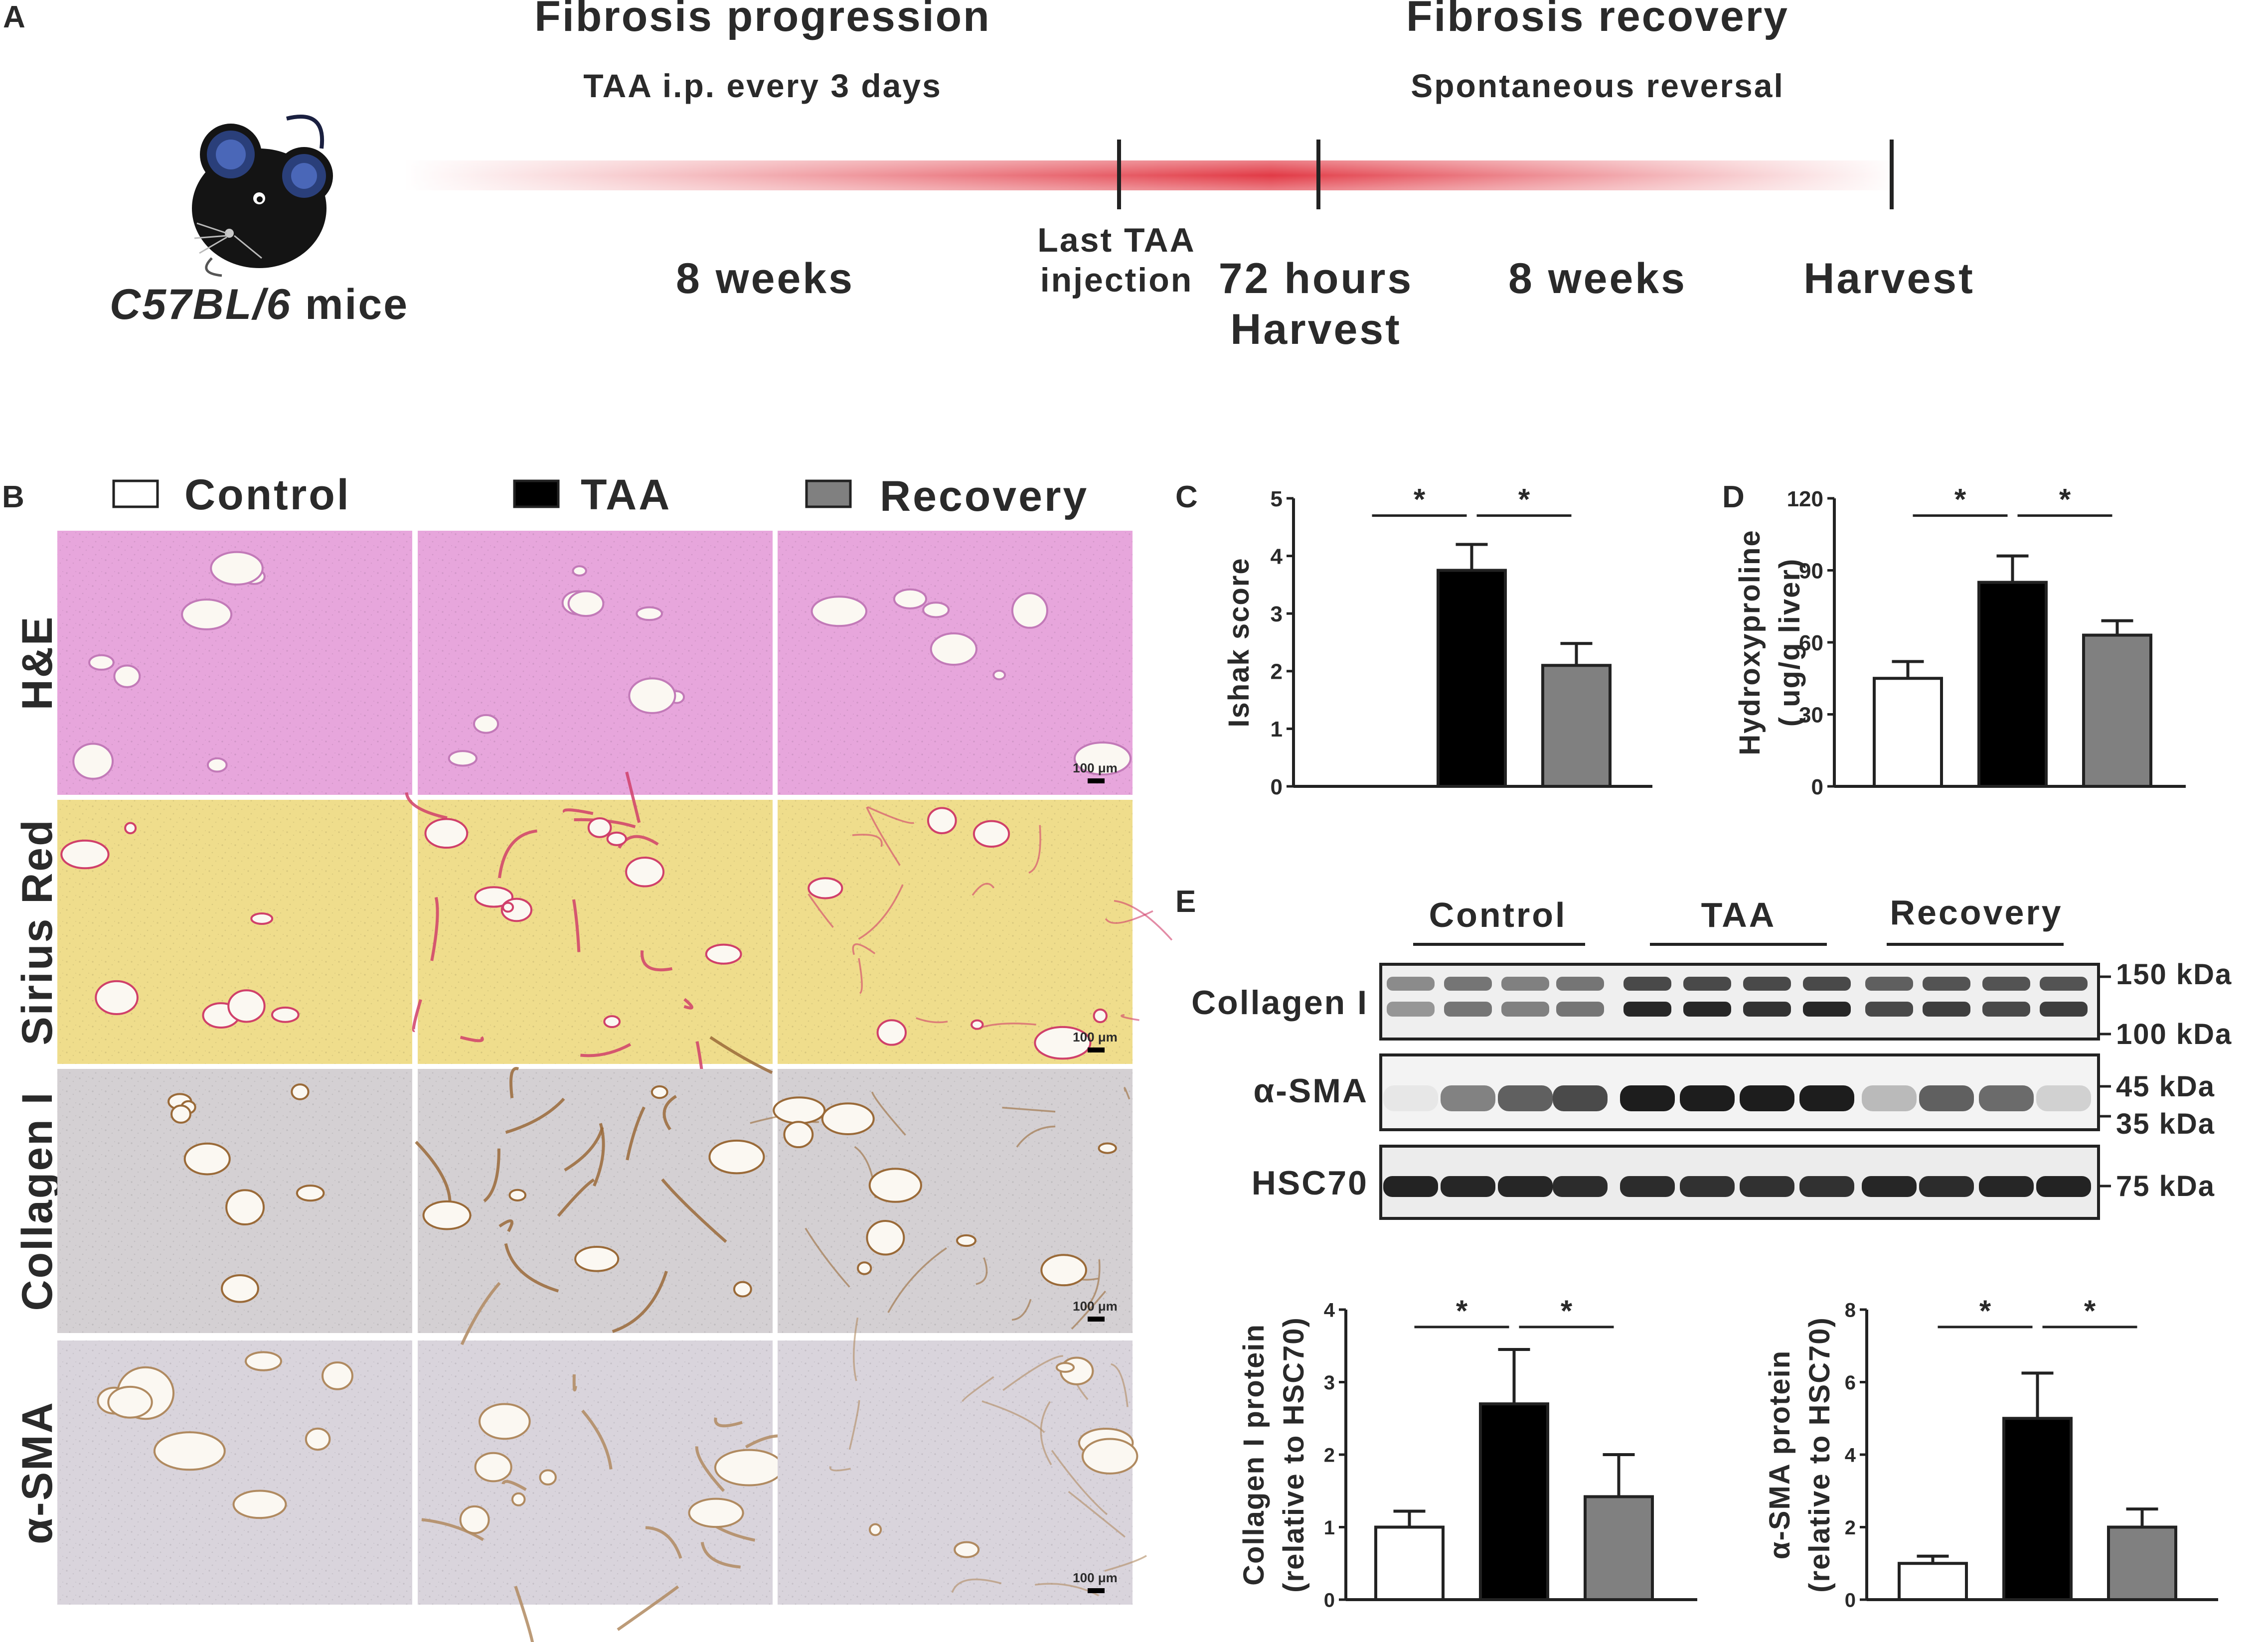 This screenshot has height=1642, width=2268. Describe the element at coordinates (962, 1461) in the screenshot. I see `micrograph-α-sma-recovery: 100 μm` at that location.